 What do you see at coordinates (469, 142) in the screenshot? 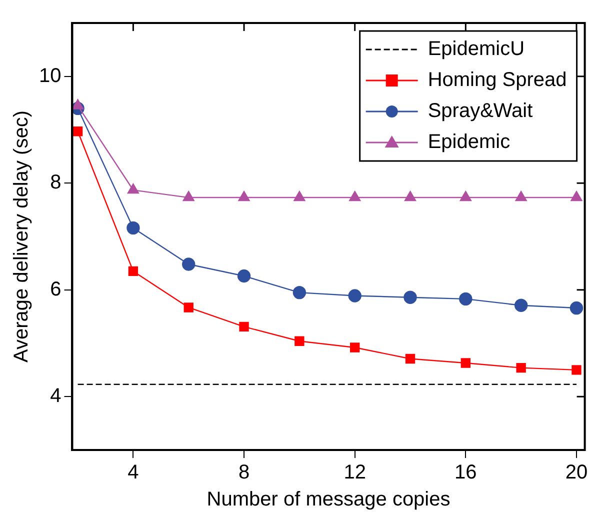
I see `legend-label: Epidemic` at bounding box center [469, 142].